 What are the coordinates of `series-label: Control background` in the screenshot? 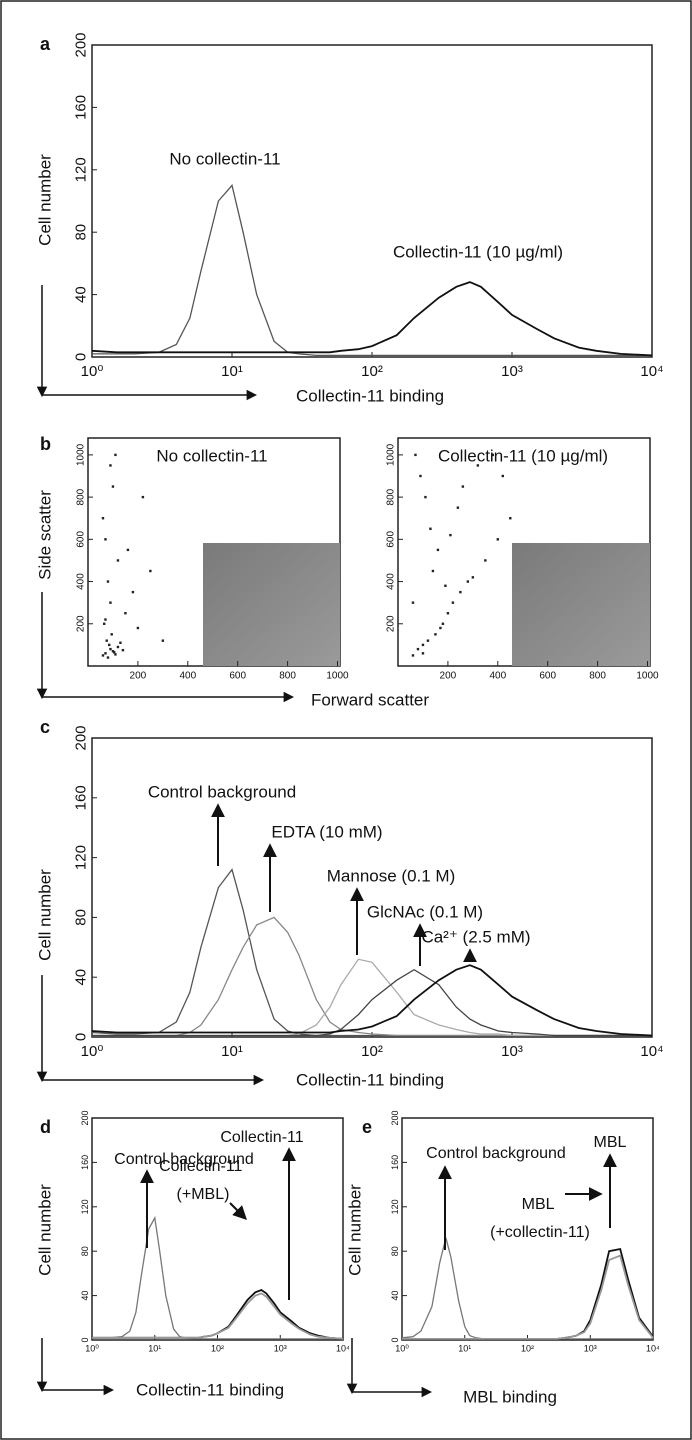 It's located at (184, 1159).